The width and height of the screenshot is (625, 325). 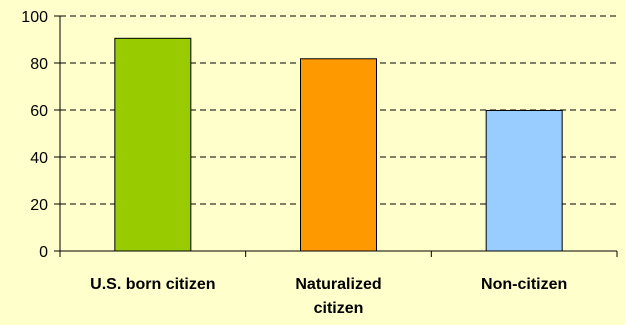 I want to click on y-tick-label: 0, so click(x=43, y=252).